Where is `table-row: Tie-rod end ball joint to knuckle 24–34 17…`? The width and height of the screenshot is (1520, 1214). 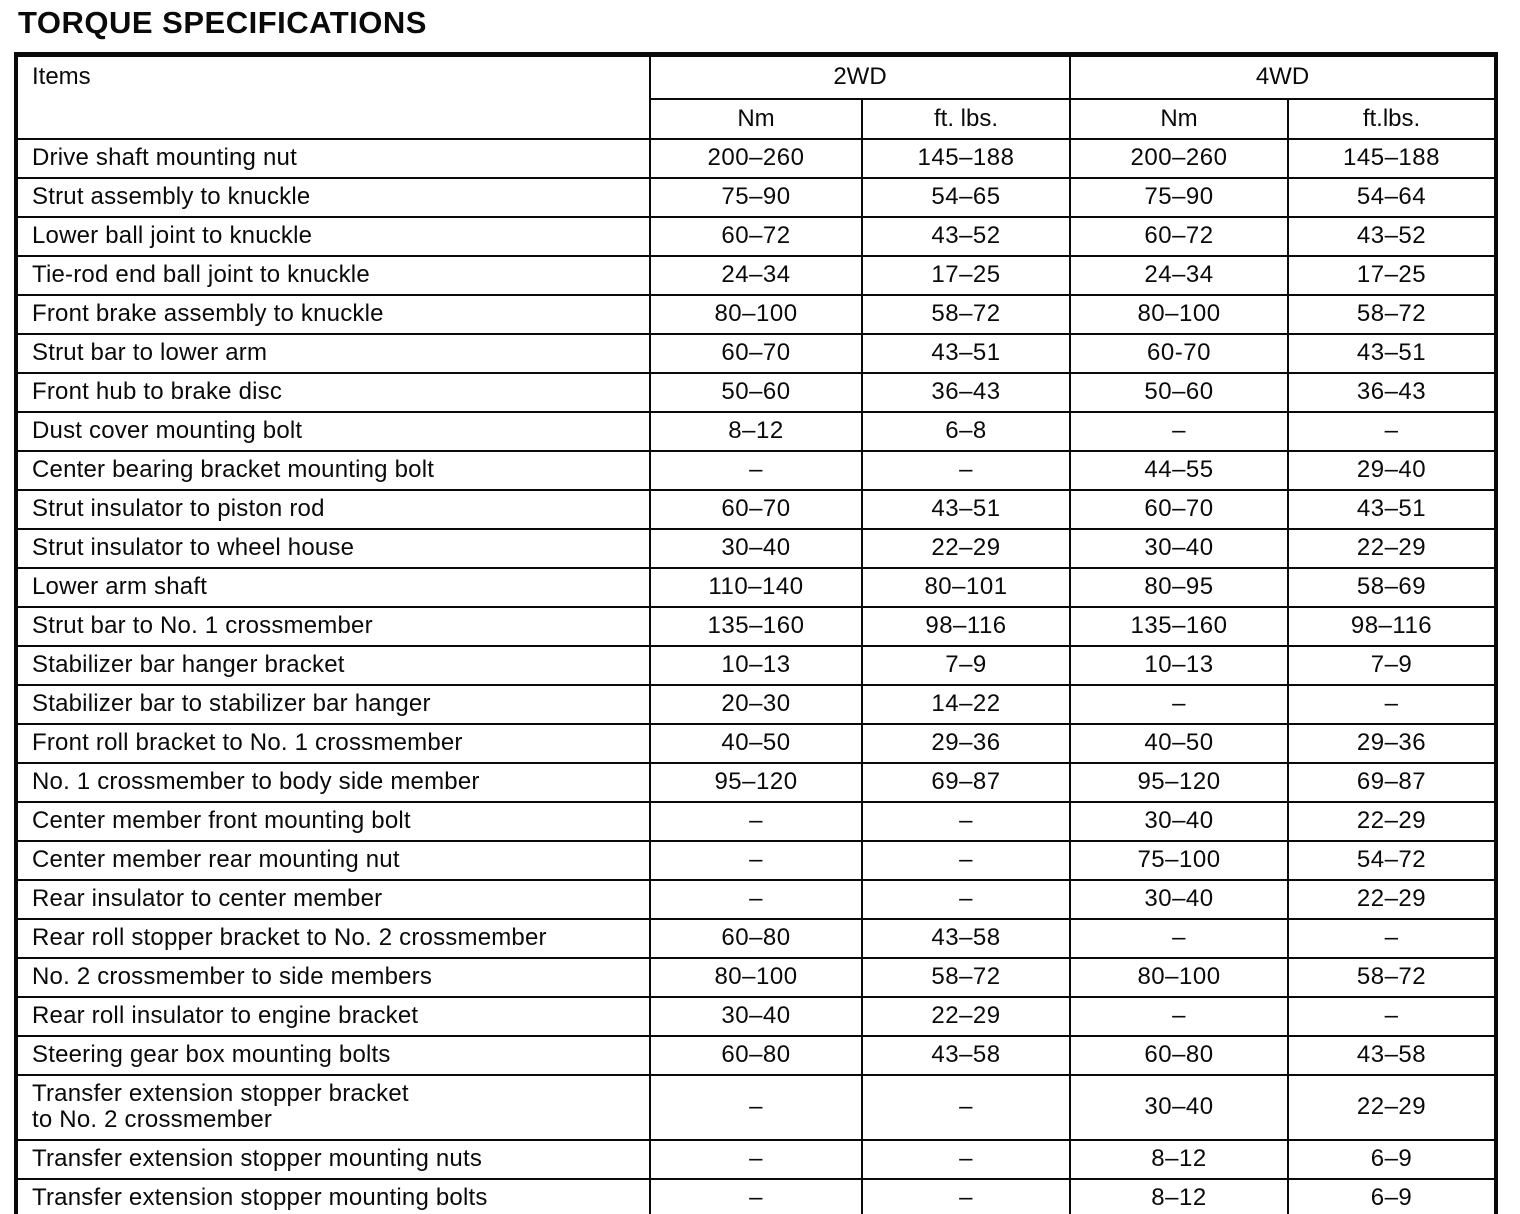
table-row: Tie-rod end ball joint to knuckle 24–34 17… is located at coordinates (756, 275).